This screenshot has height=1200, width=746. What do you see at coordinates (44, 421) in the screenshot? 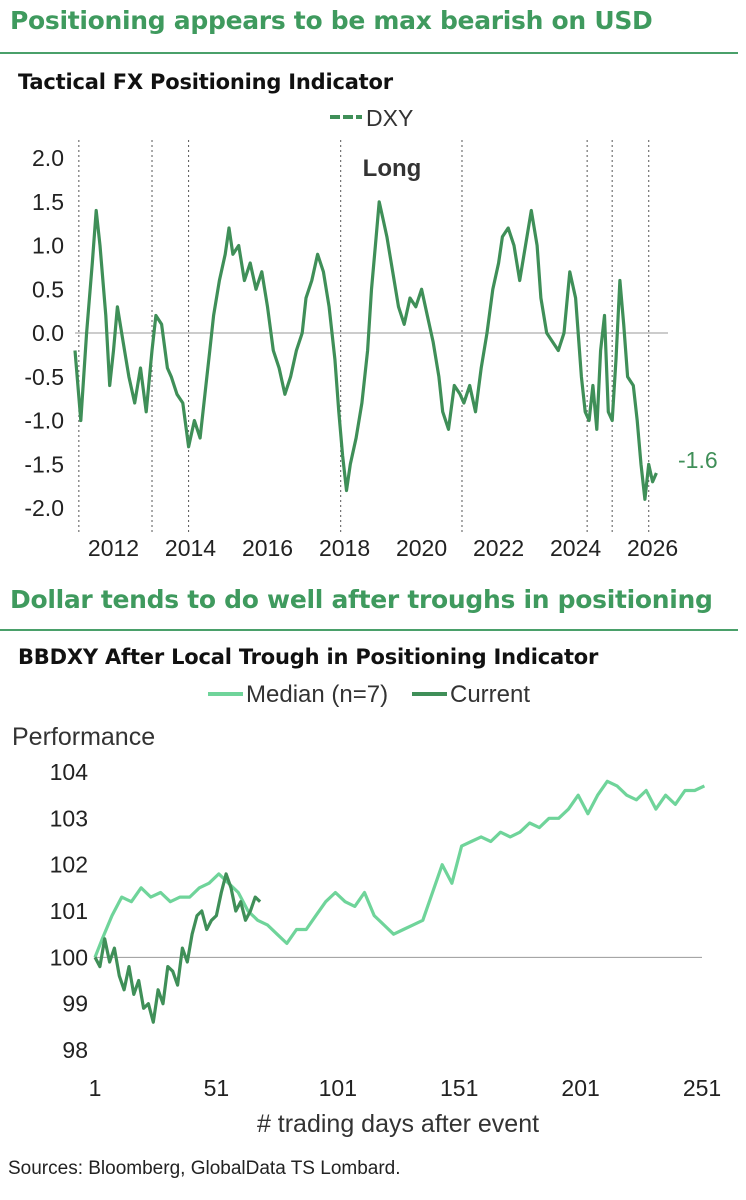
I see `y-tick-label: -1.0` at bounding box center [44, 421].